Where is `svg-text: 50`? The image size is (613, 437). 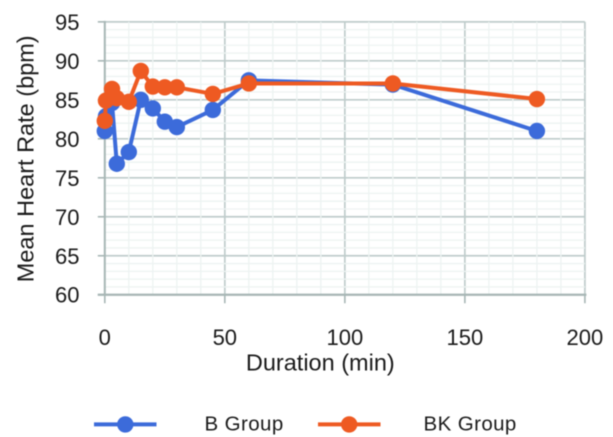
svg-text: 50 is located at coordinates (225, 337).